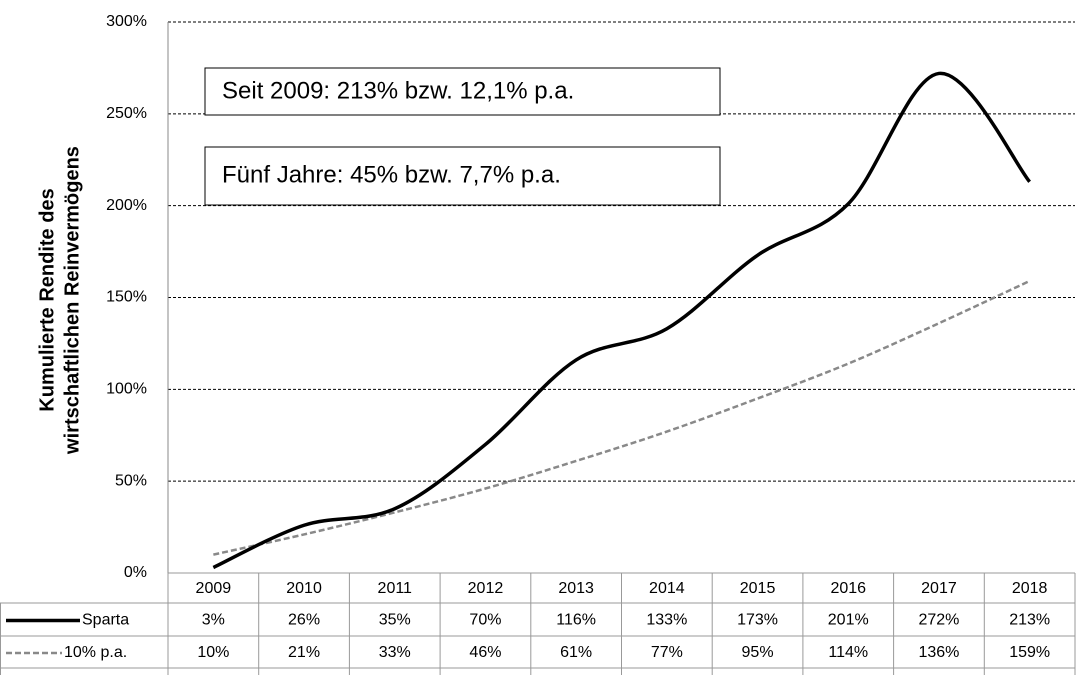  I want to click on data-label: 35%, so click(395, 620).